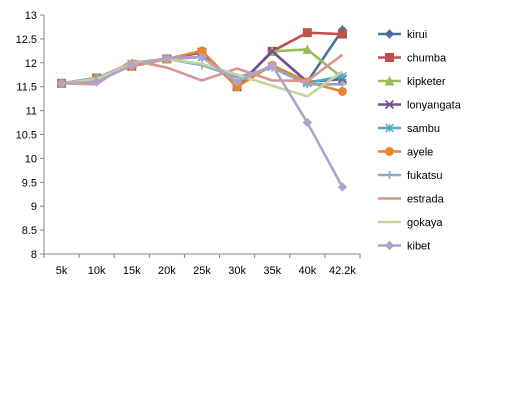 This screenshot has width=518, height=418. Describe the element at coordinates (272, 271) in the screenshot. I see `x-tick-label: 35k` at that location.